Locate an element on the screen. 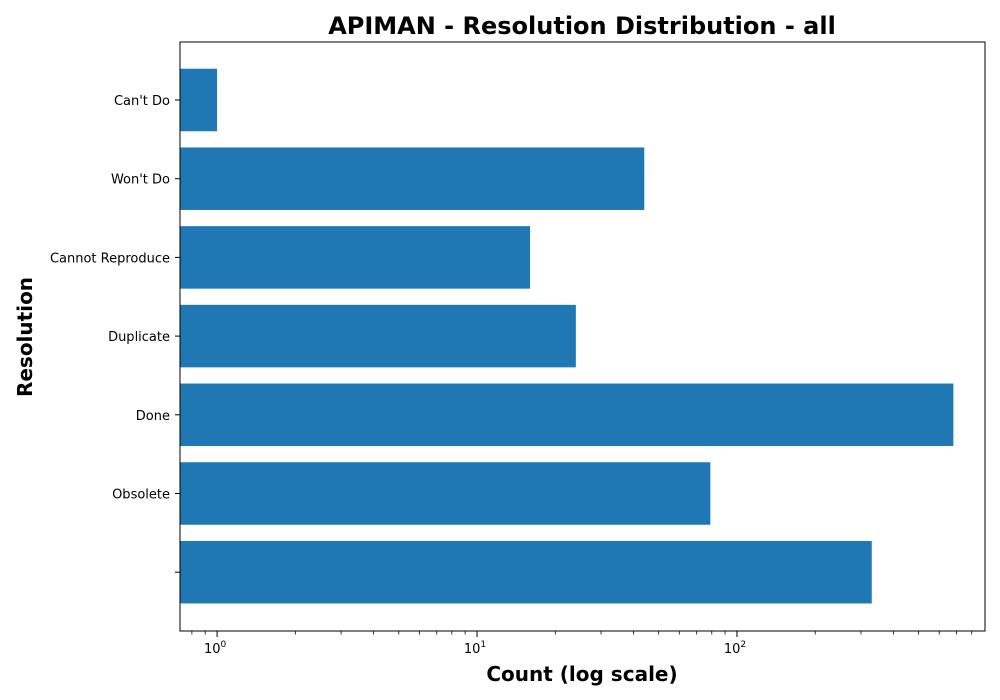 The width and height of the screenshot is (1000, 700). y-tick-label: Obsolete is located at coordinates (141, 495).